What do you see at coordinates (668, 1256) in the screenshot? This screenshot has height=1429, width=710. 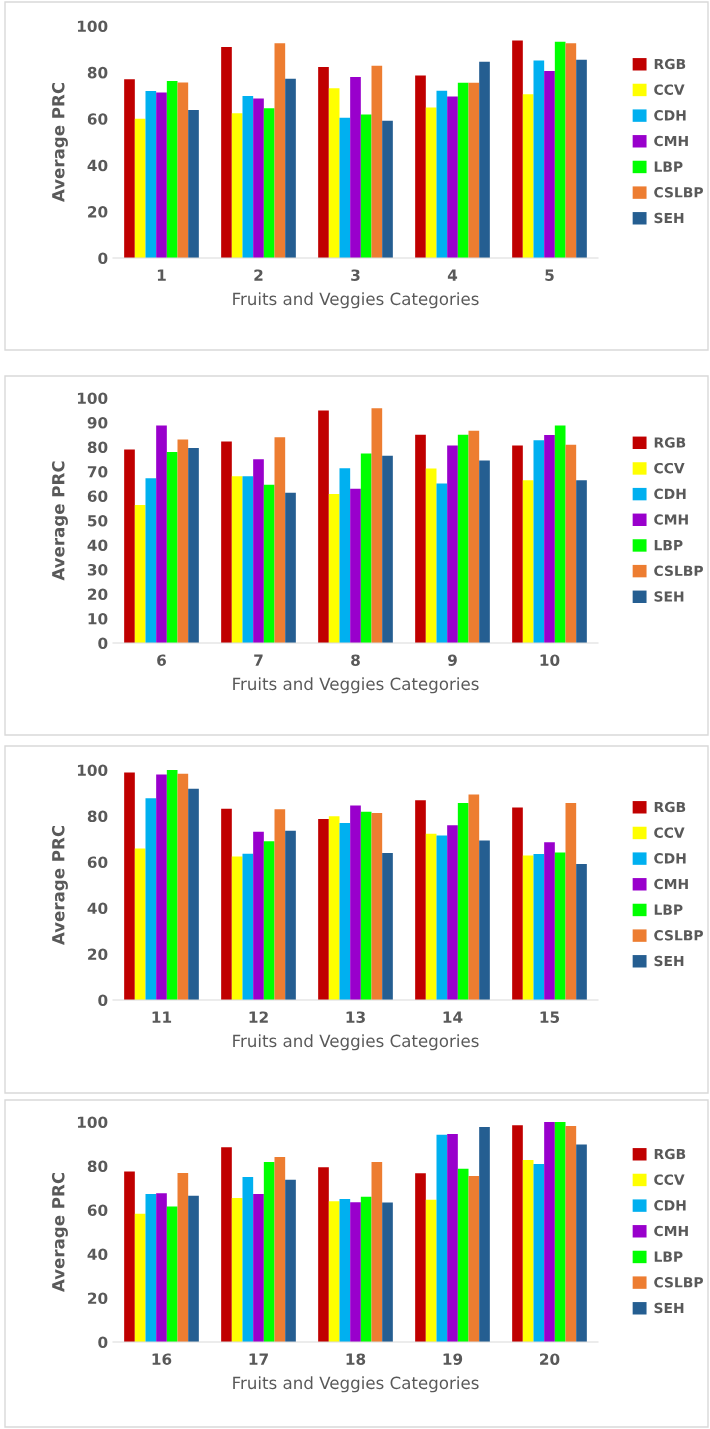 I see `legend-label: LBP` at bounding box center [668, 1256].